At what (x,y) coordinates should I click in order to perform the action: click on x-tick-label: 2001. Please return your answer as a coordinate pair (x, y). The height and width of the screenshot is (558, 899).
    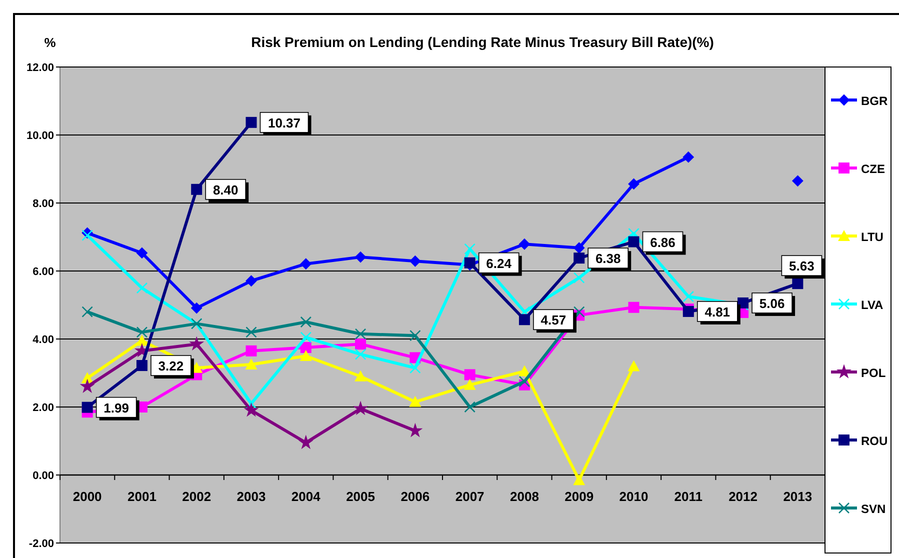
    Looking at the image, I should click on (142, 496).